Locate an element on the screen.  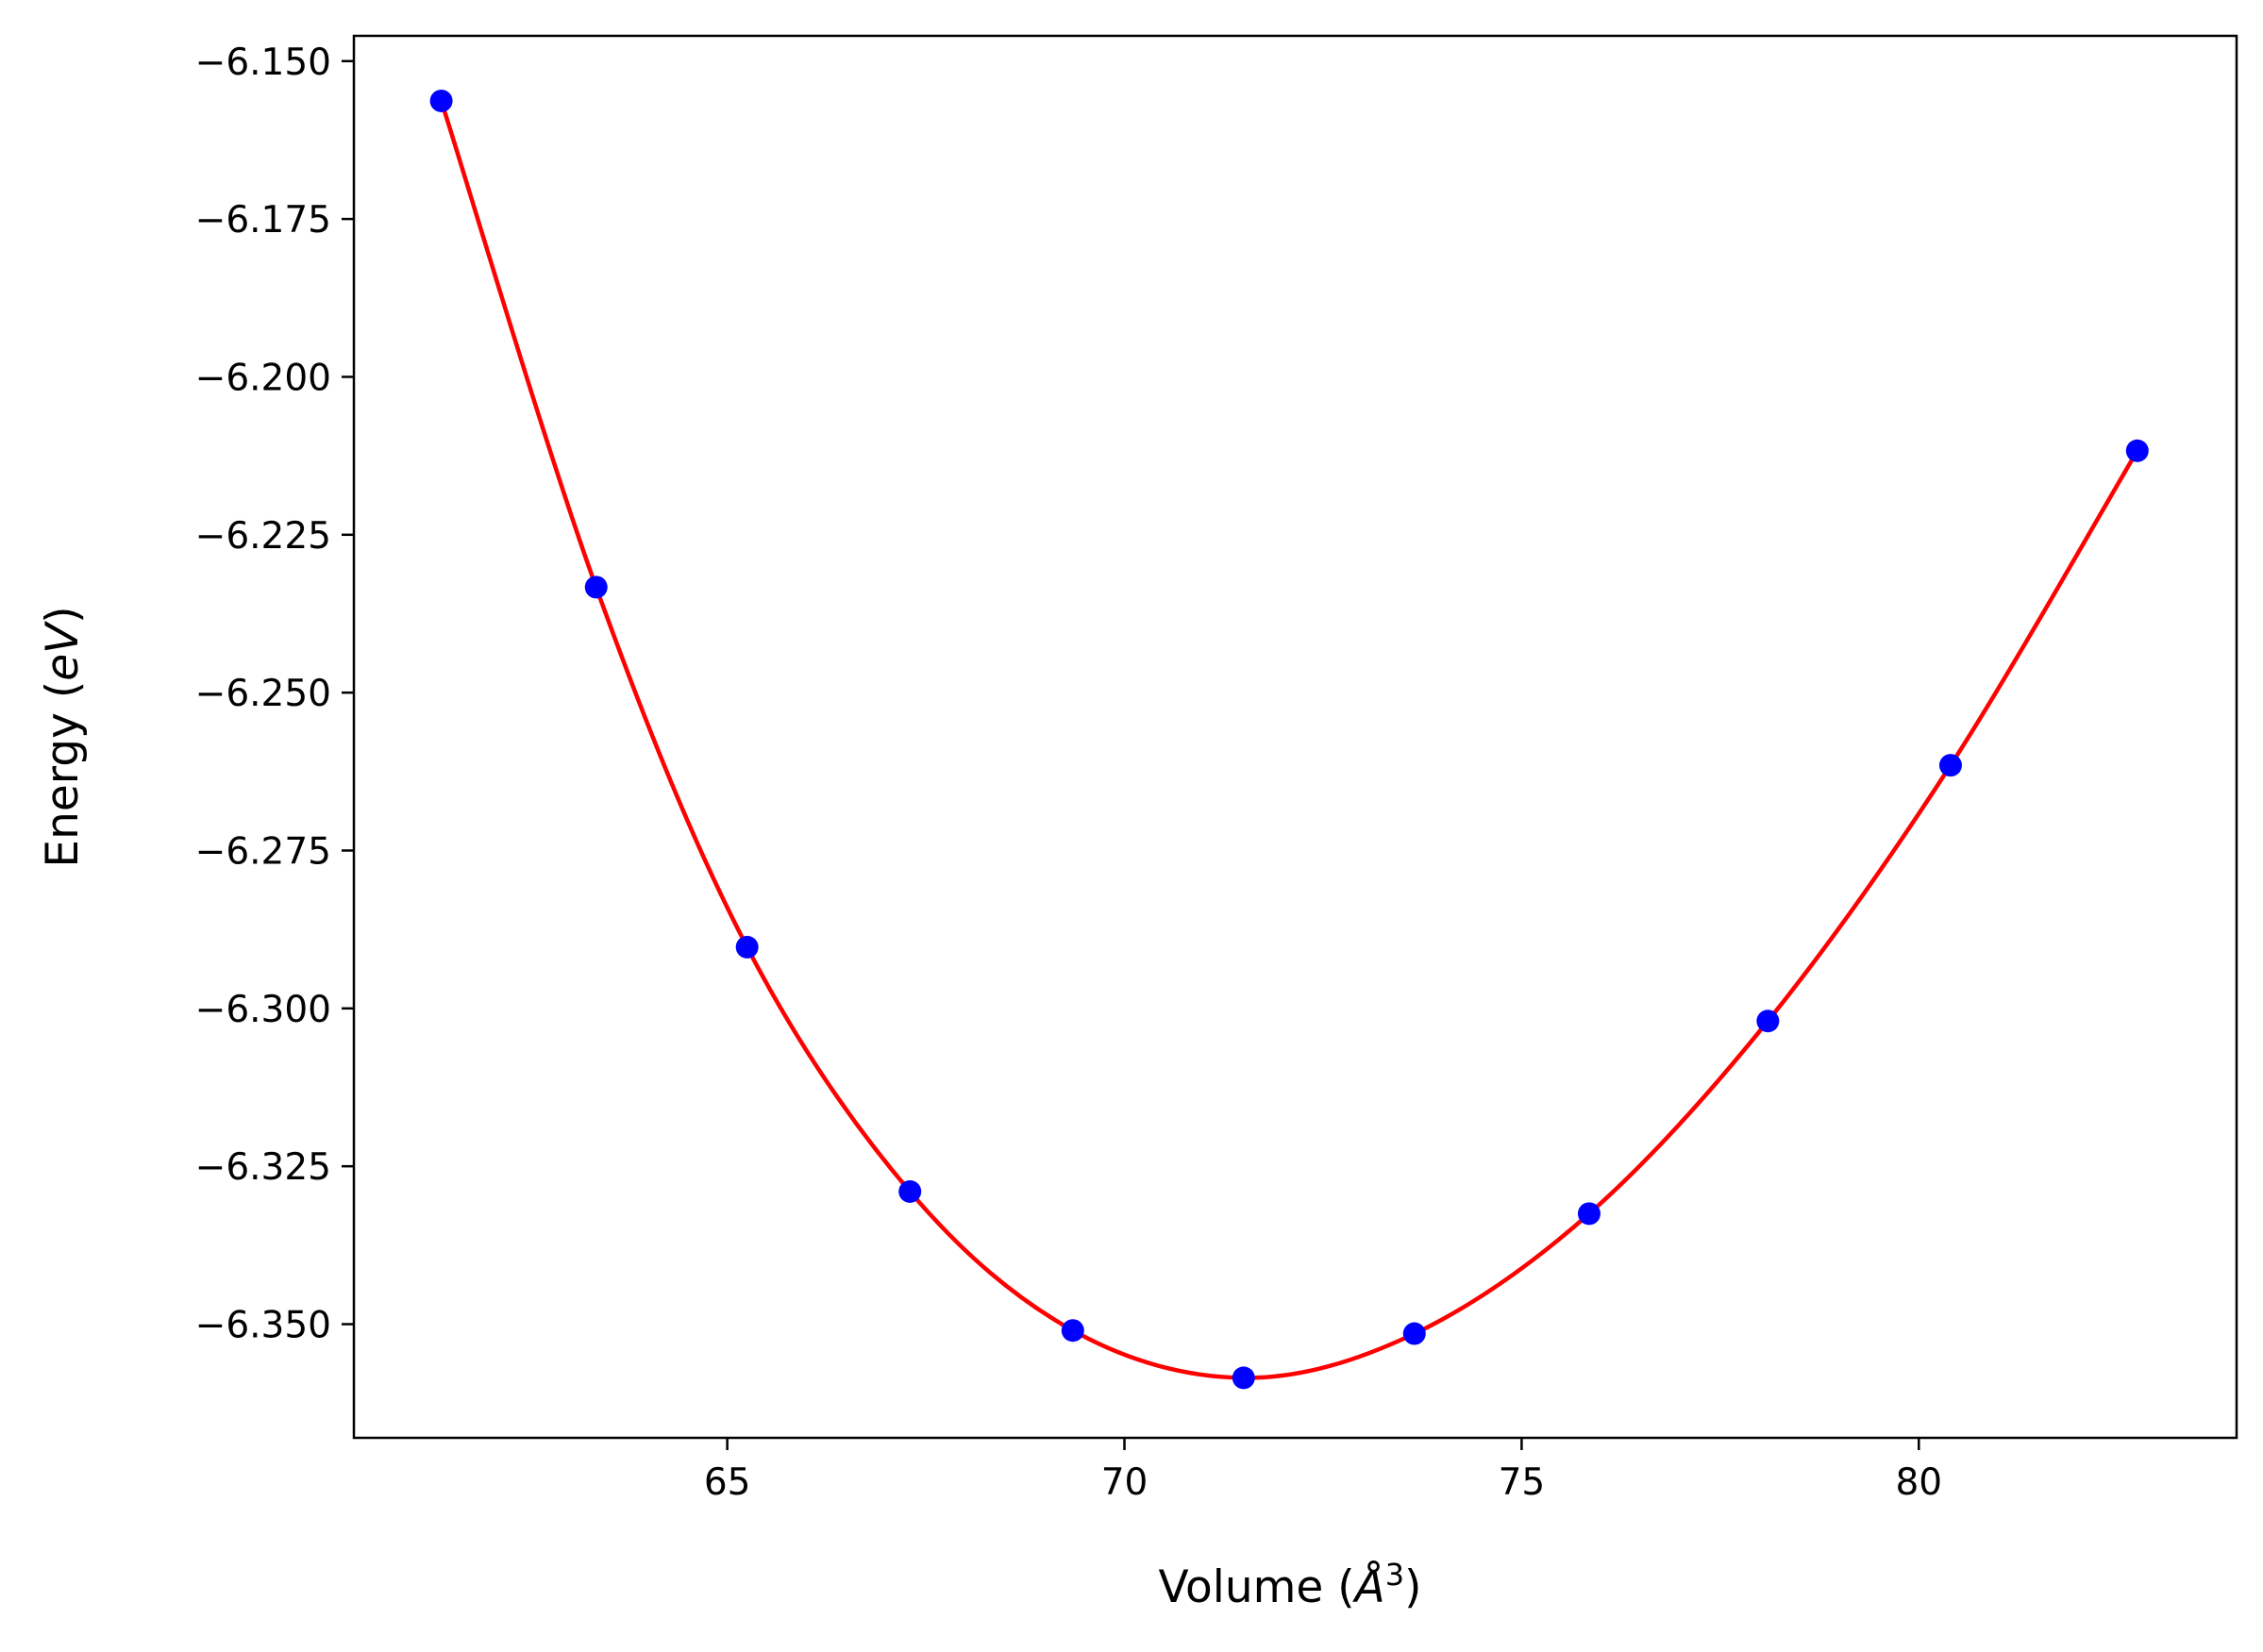
y-tick-label: −6.350 is located at coordinates (263, 1326).